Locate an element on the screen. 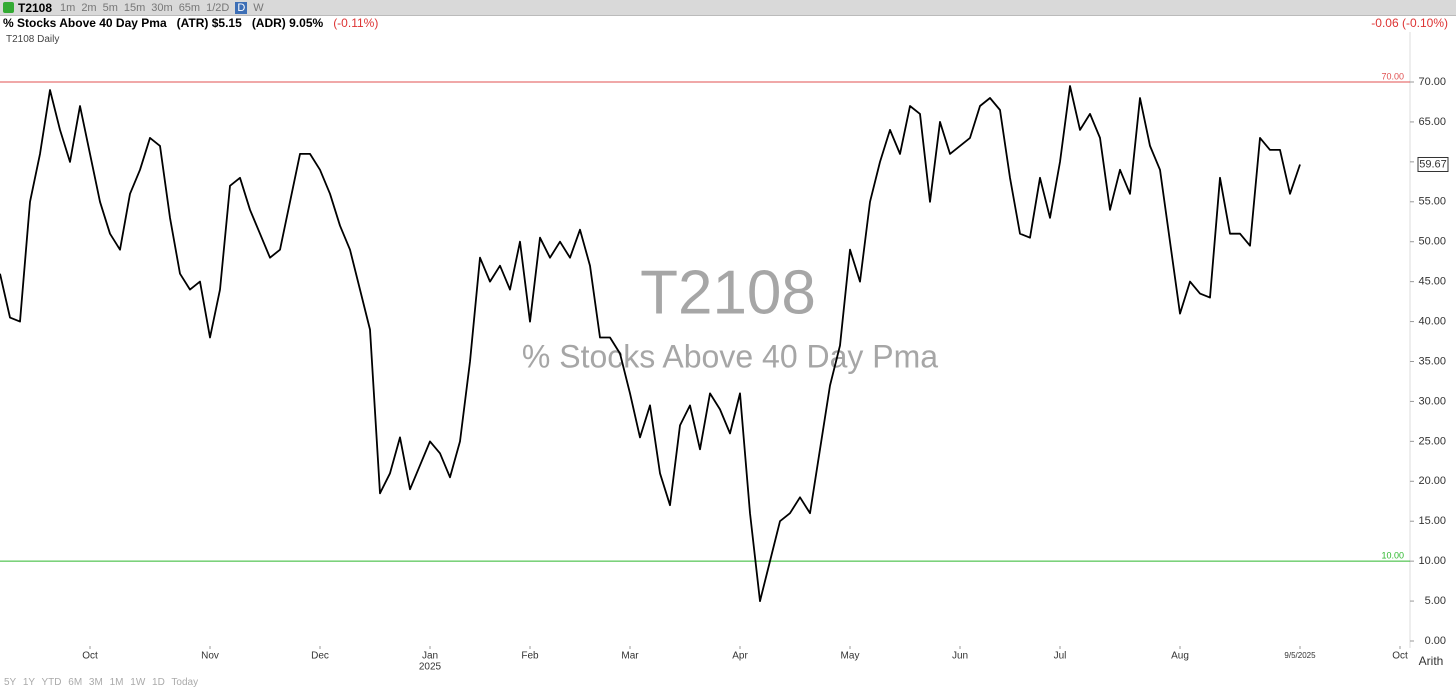  toolbar: T2108 1m 2m 5m 15m 30m 65m 1/2D D W is located at coordinates (728, 8).